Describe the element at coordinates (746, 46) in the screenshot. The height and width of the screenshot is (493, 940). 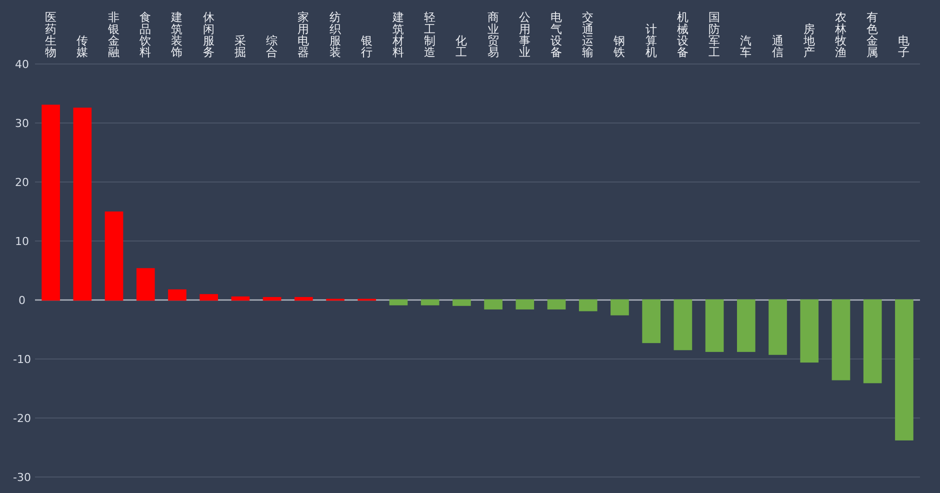
I see `x-tick-label: 汽车` at that location.